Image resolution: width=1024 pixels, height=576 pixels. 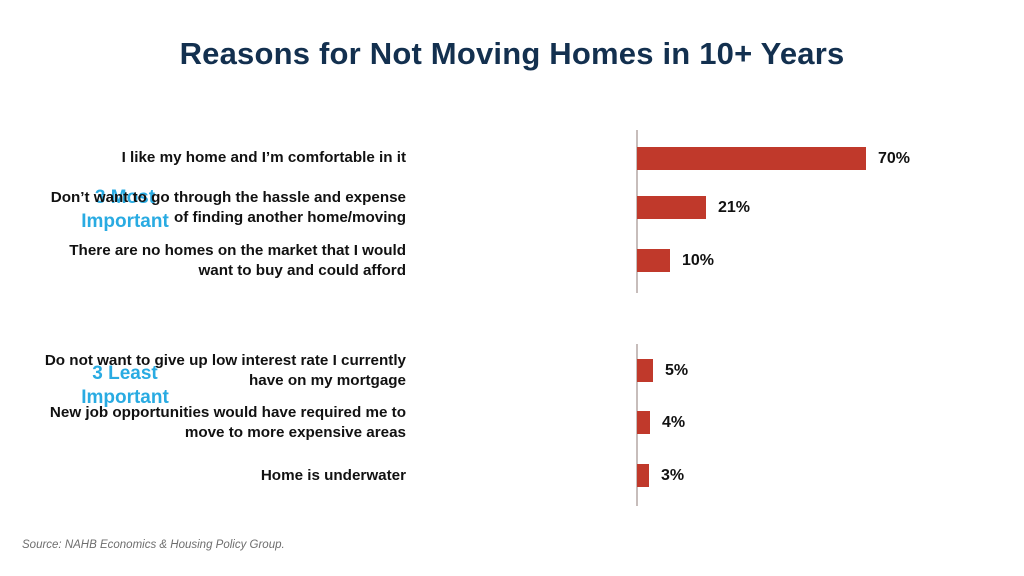 What do you see at coordinates (734, 207) in the screenshot?
I see `bar-value-label: 21%` at bounding box center [734, 207].